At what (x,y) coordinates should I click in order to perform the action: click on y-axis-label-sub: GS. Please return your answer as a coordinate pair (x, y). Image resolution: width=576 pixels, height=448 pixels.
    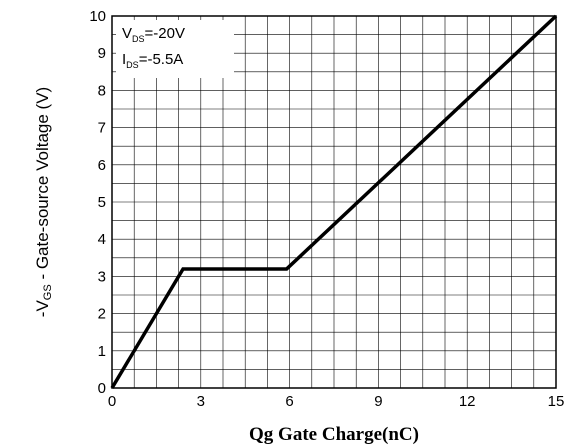
    Looking at the image, I should click on (48, 292).